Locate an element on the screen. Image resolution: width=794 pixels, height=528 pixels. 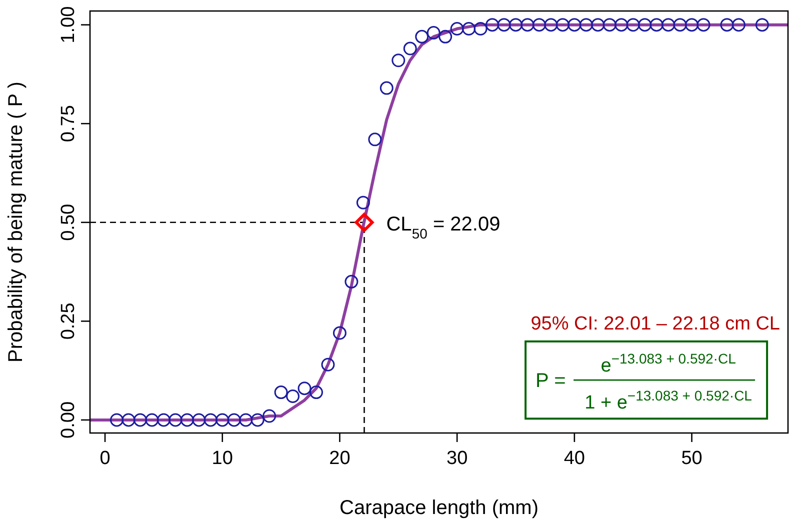
annotation: P = is located at coordinates (551, 381).